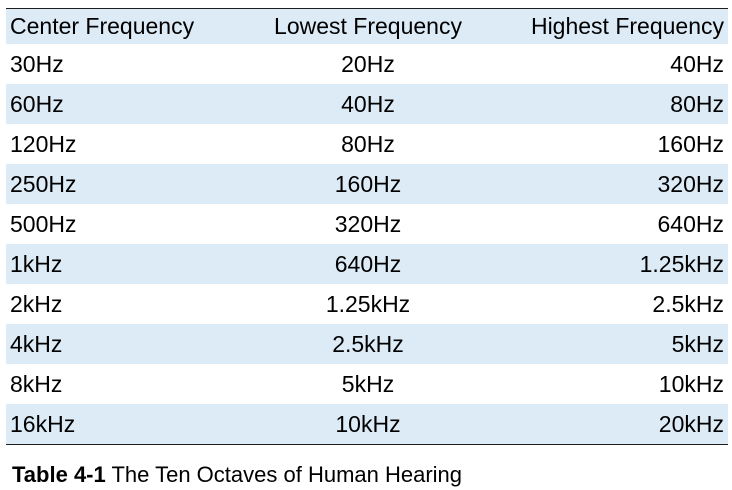 Image resolution: width=732 pixels, height=490 pixels. I want to click on center-frequency-cell: 4kHz, so click(126, 344).